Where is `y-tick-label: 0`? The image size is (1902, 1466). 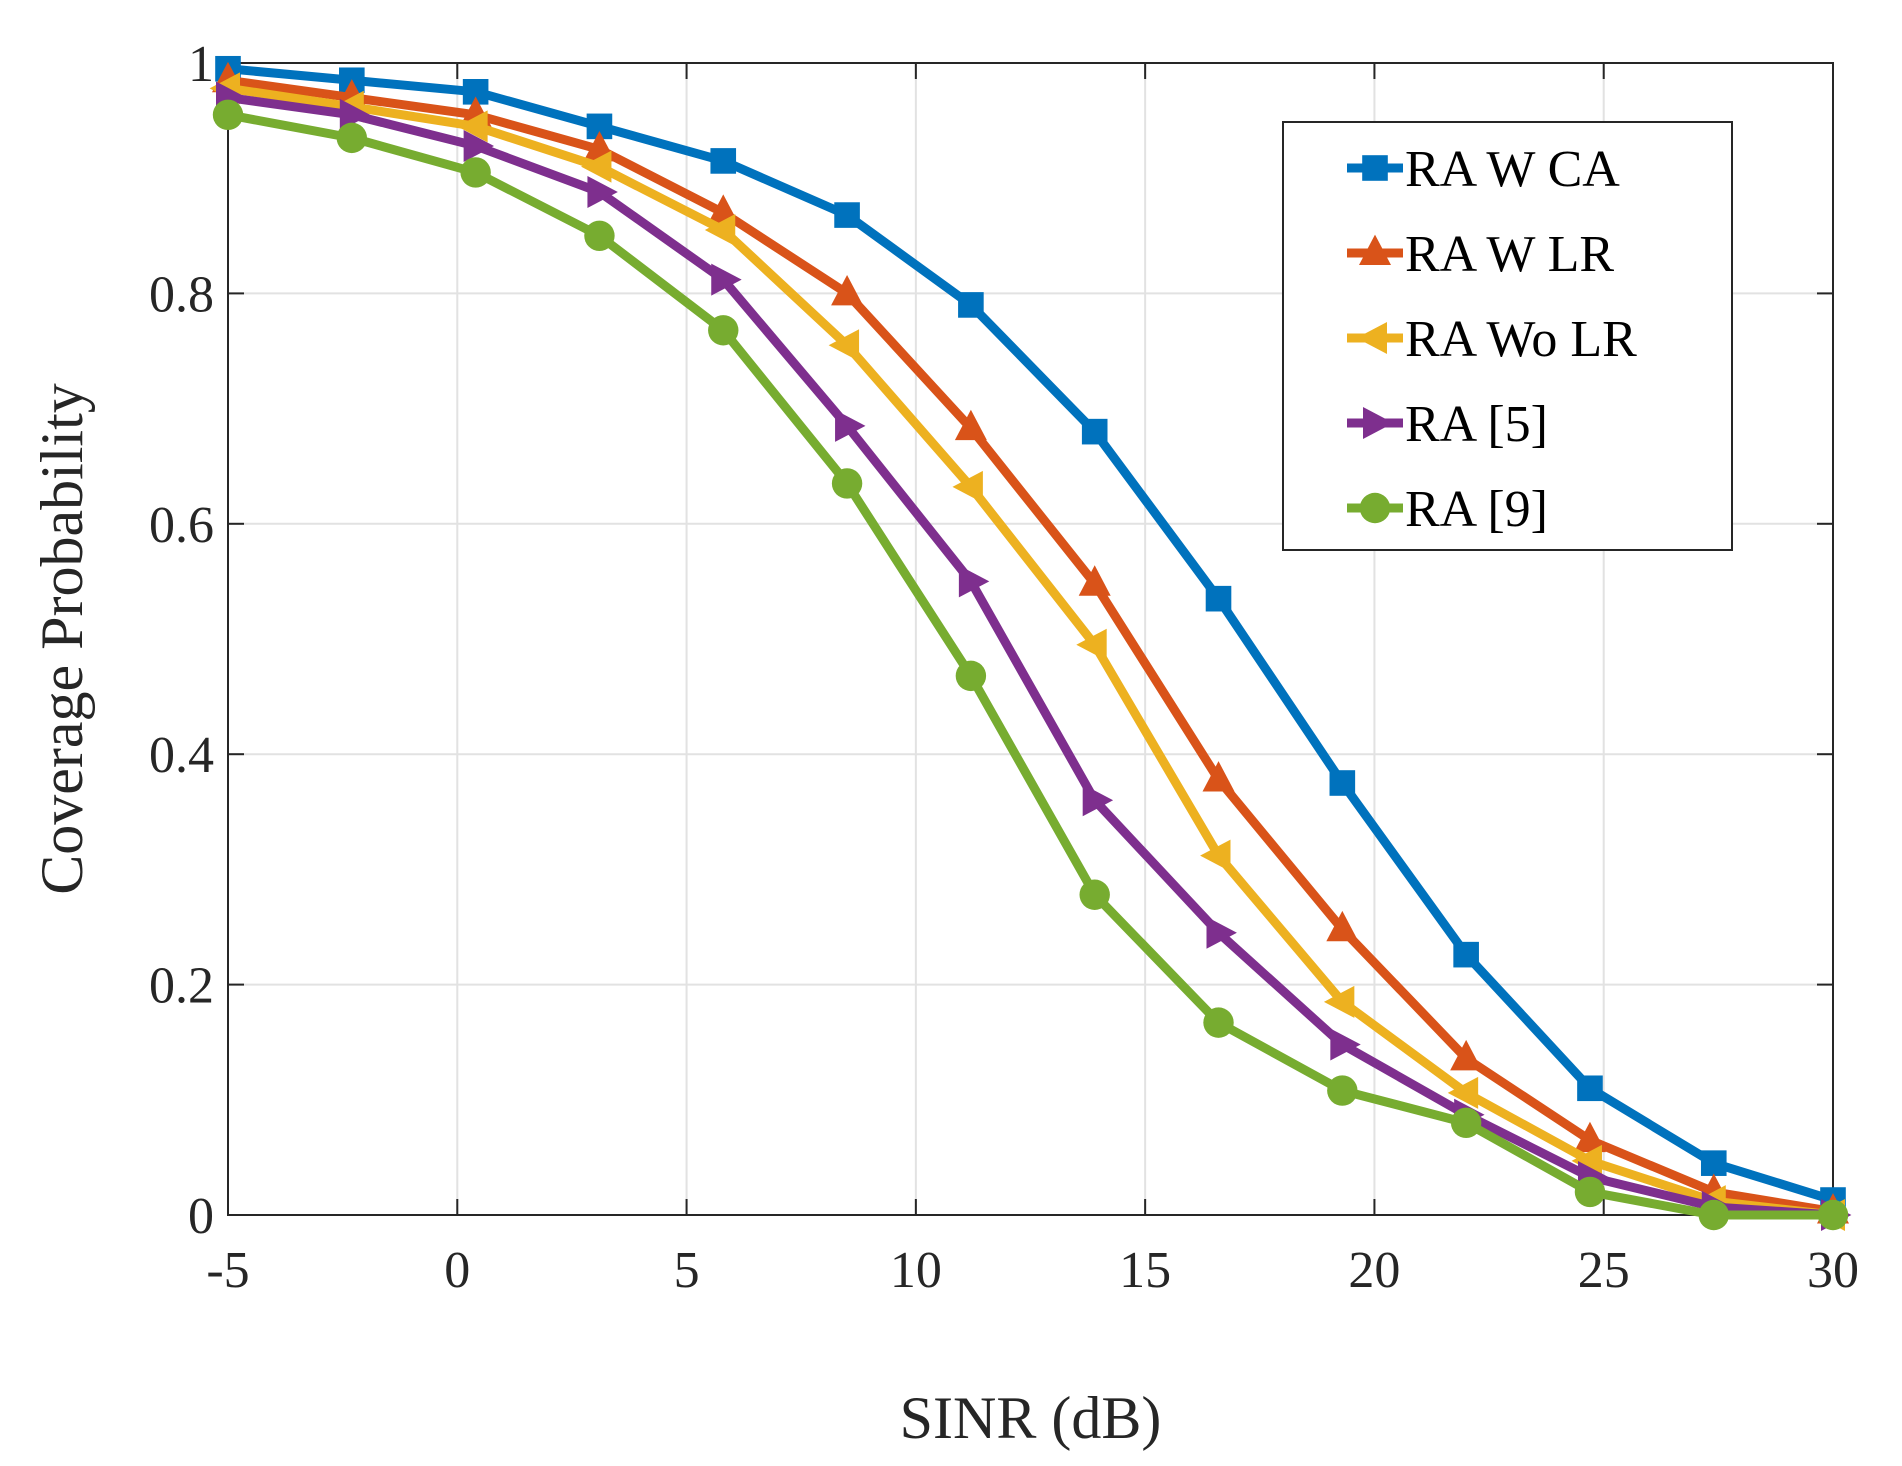 y-tick-label: 0 is located at coordinates (201, 1216).